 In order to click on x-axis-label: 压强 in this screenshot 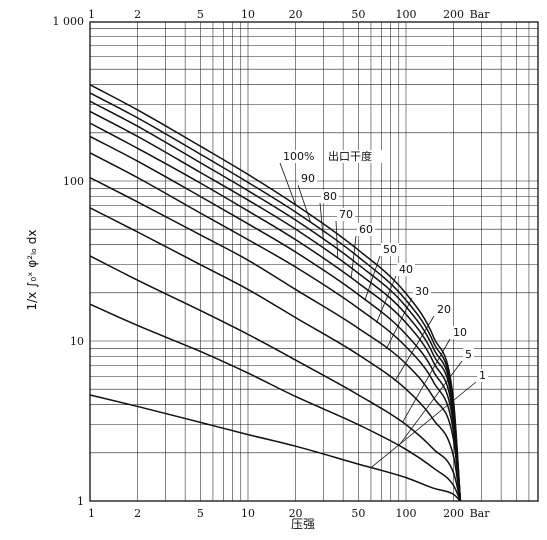, I will do `click(303, 524)`.